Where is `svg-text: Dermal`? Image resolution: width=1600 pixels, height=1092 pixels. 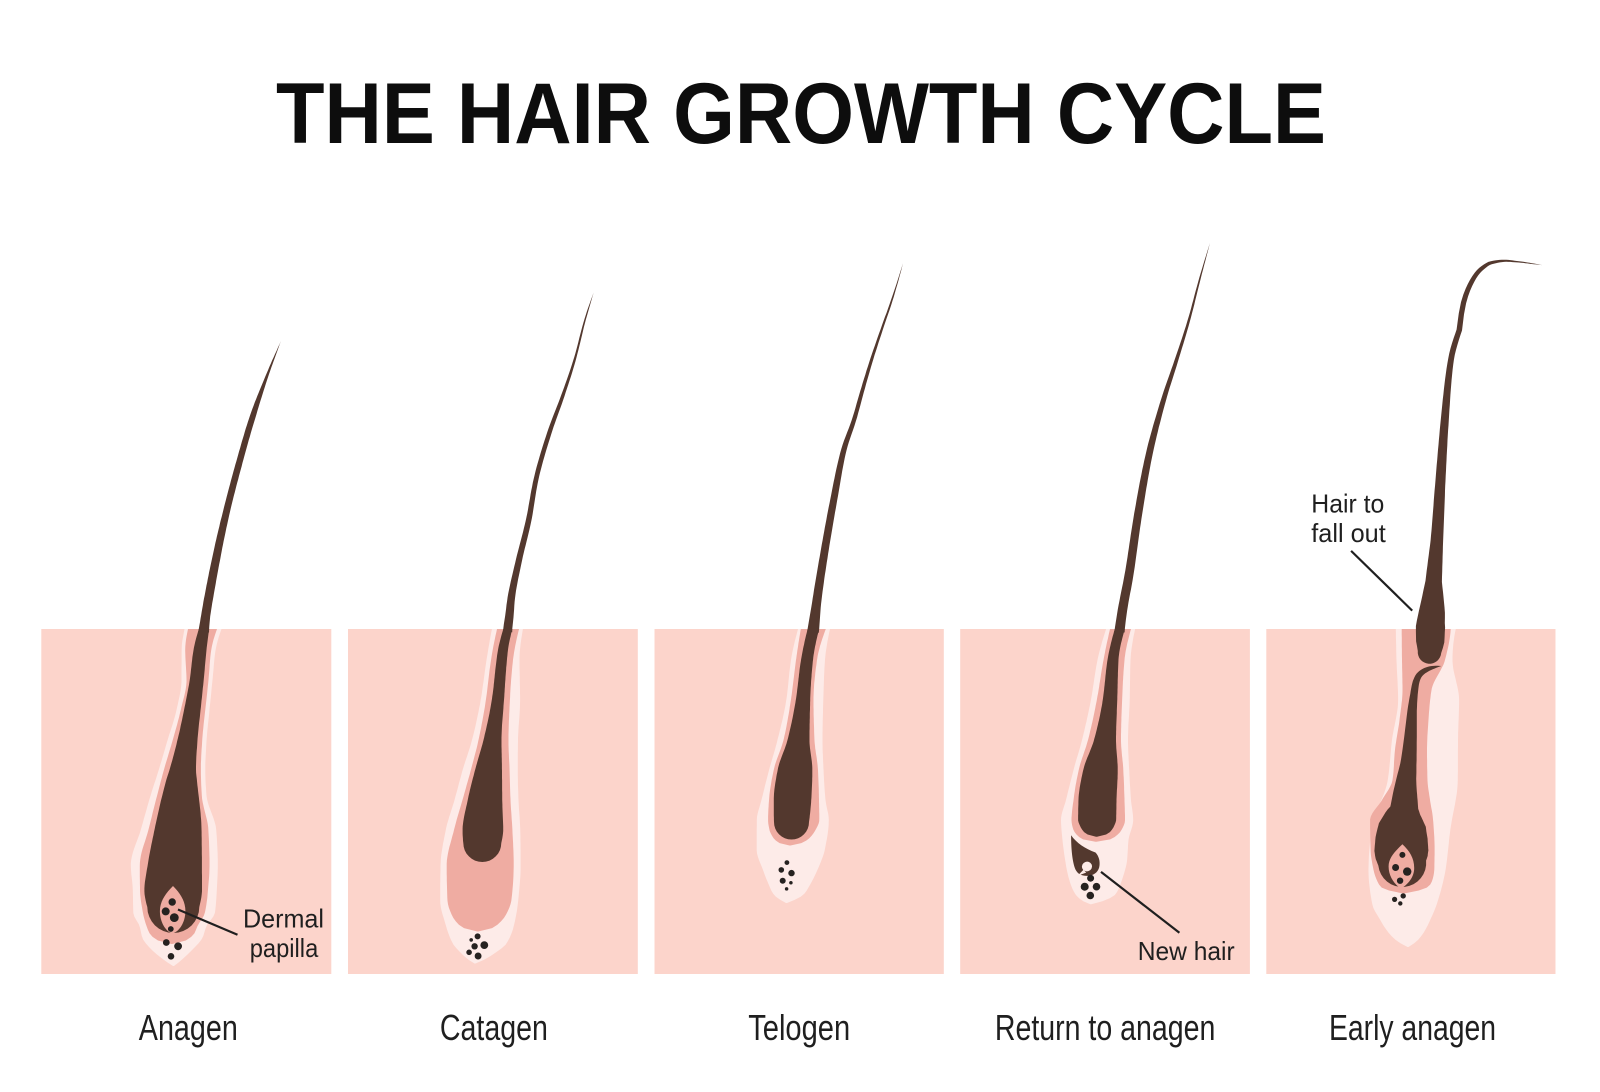 svg-text: Dermal is located at coordinates (283, 919).